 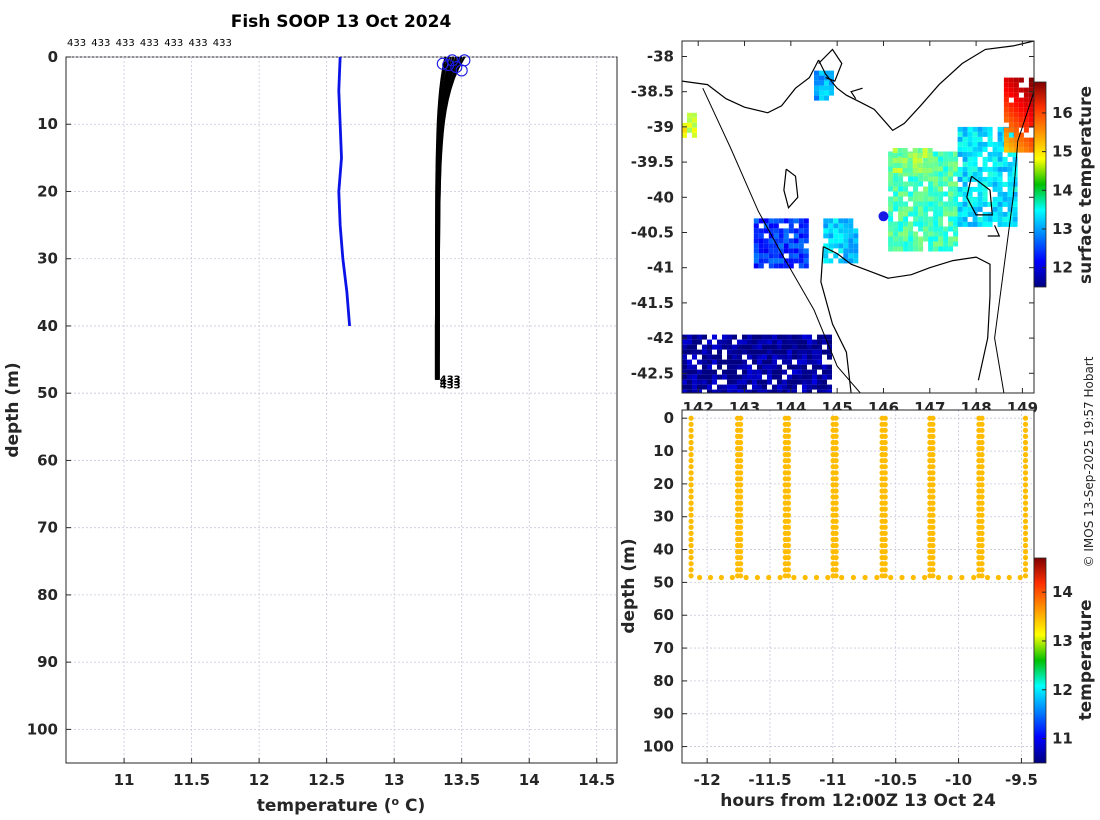 What do you see at coordinates (47, 191) in the screenshot?
I see `profile-y-tick-label: 20` at bounding box center [47, 191].